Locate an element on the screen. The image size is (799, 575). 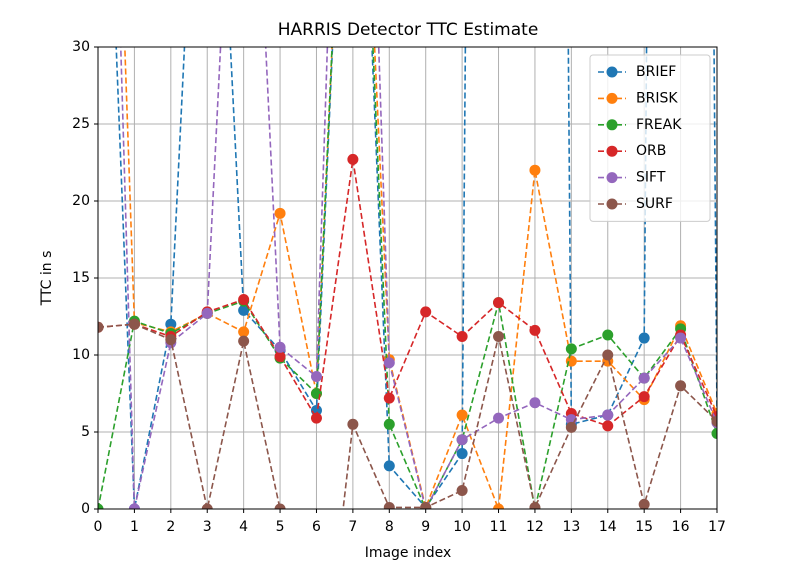
x-tick-label: 7 is located at coordinates (352, 527).